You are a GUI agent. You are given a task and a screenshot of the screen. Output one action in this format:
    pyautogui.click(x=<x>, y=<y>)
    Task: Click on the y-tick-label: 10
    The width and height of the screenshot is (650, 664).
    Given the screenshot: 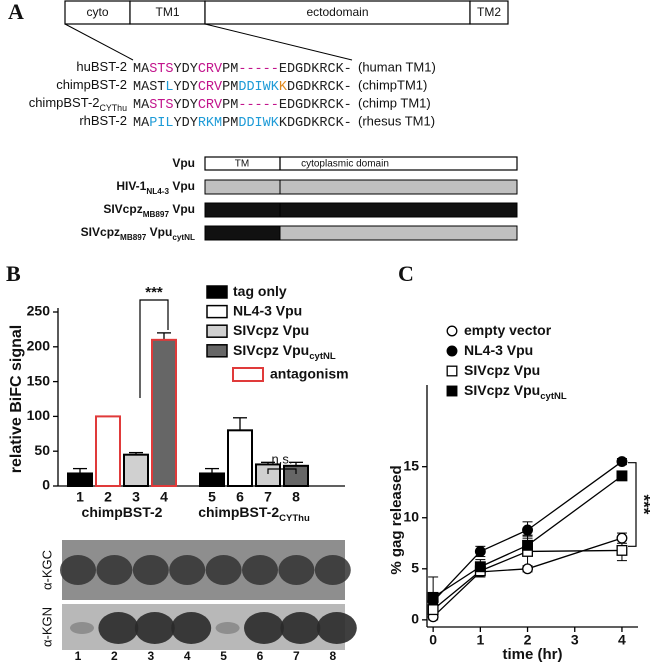 What is the action you would take?
    pyautogui.click(x=411, y=516)
    